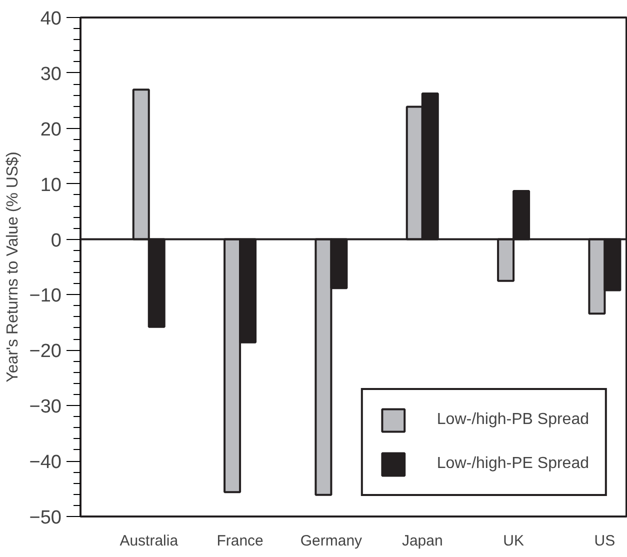 This screenshot has width=627, height=557. I want to click on y-tick-label: −30, so click(45, 407).